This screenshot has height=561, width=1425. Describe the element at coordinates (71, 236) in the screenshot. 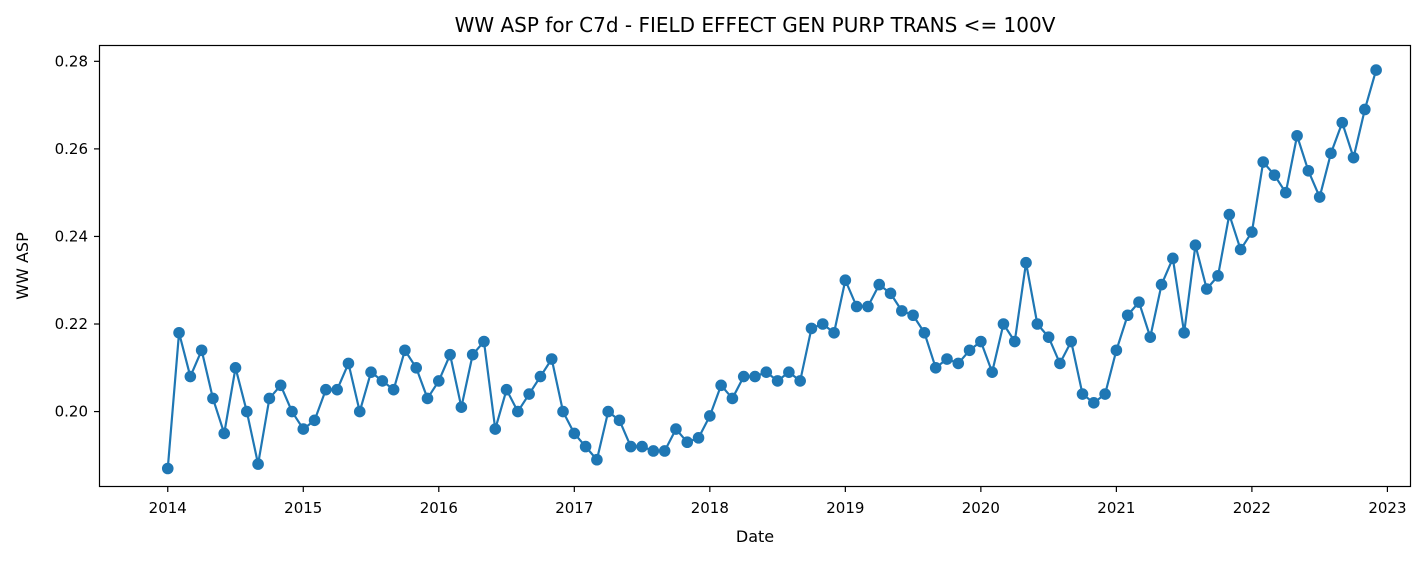

I see `y-tick-label: 0.24` at that location.